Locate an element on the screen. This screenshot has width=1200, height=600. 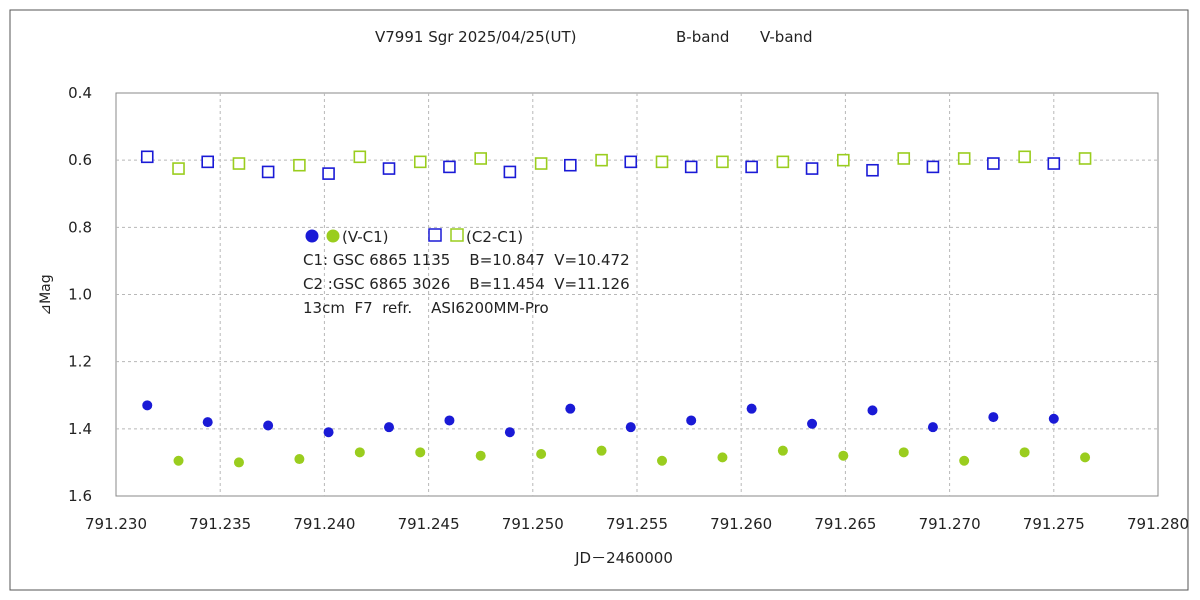
annotation-line-c2: C2 :GSC 6865 3026 B=11.454 V=11.126 is located at coordinates (466, 284).